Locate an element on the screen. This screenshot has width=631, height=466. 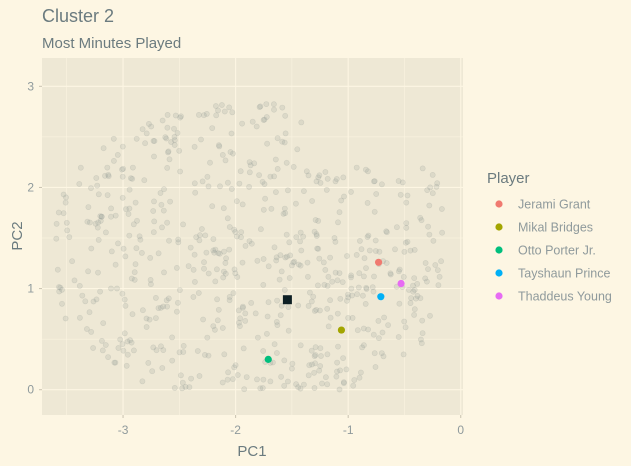
legend-label: Thaddeus Young is located at coordinates (565, 297).